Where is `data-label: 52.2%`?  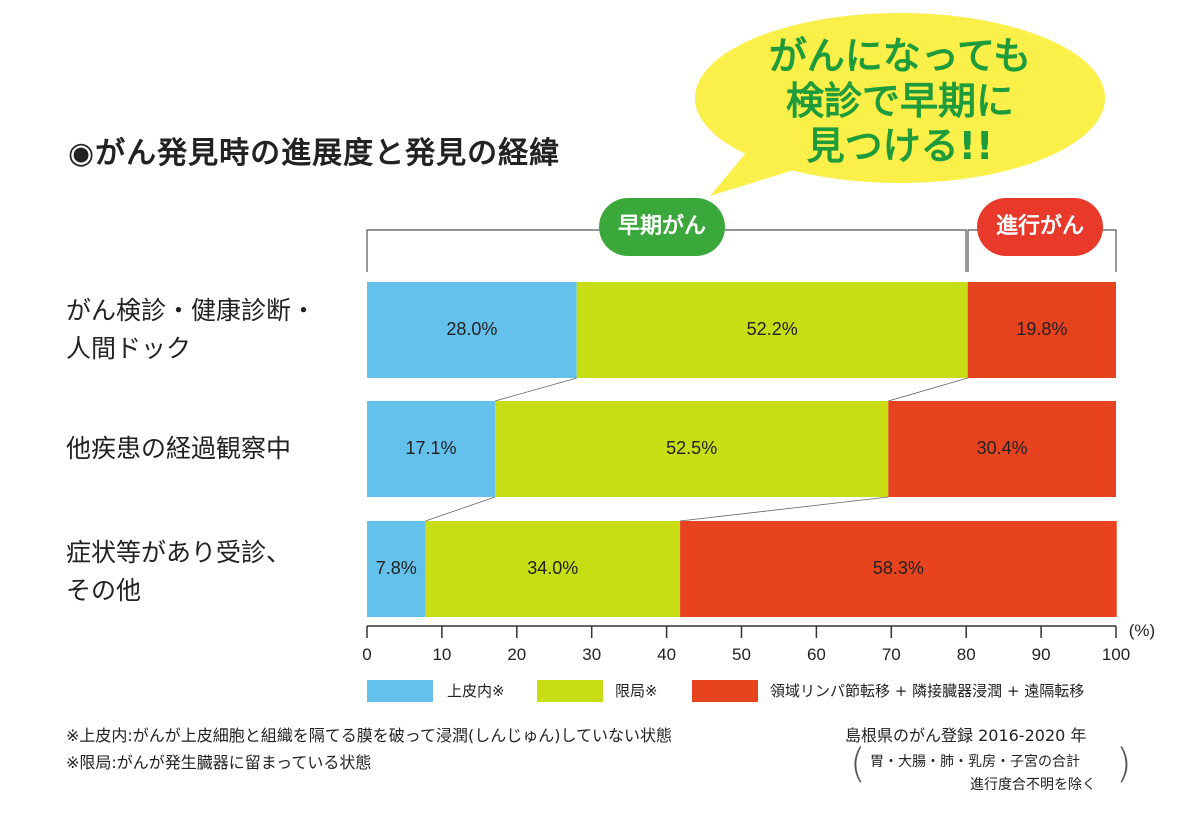
data-label: 52.2% is located at coordinates (772, 329).